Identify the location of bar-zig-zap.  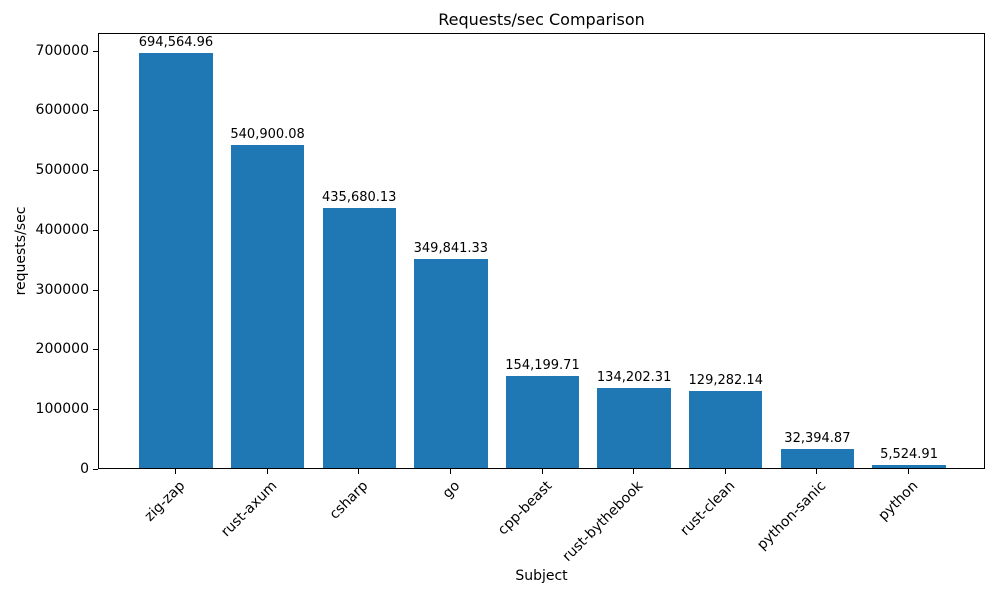
(176, 260).